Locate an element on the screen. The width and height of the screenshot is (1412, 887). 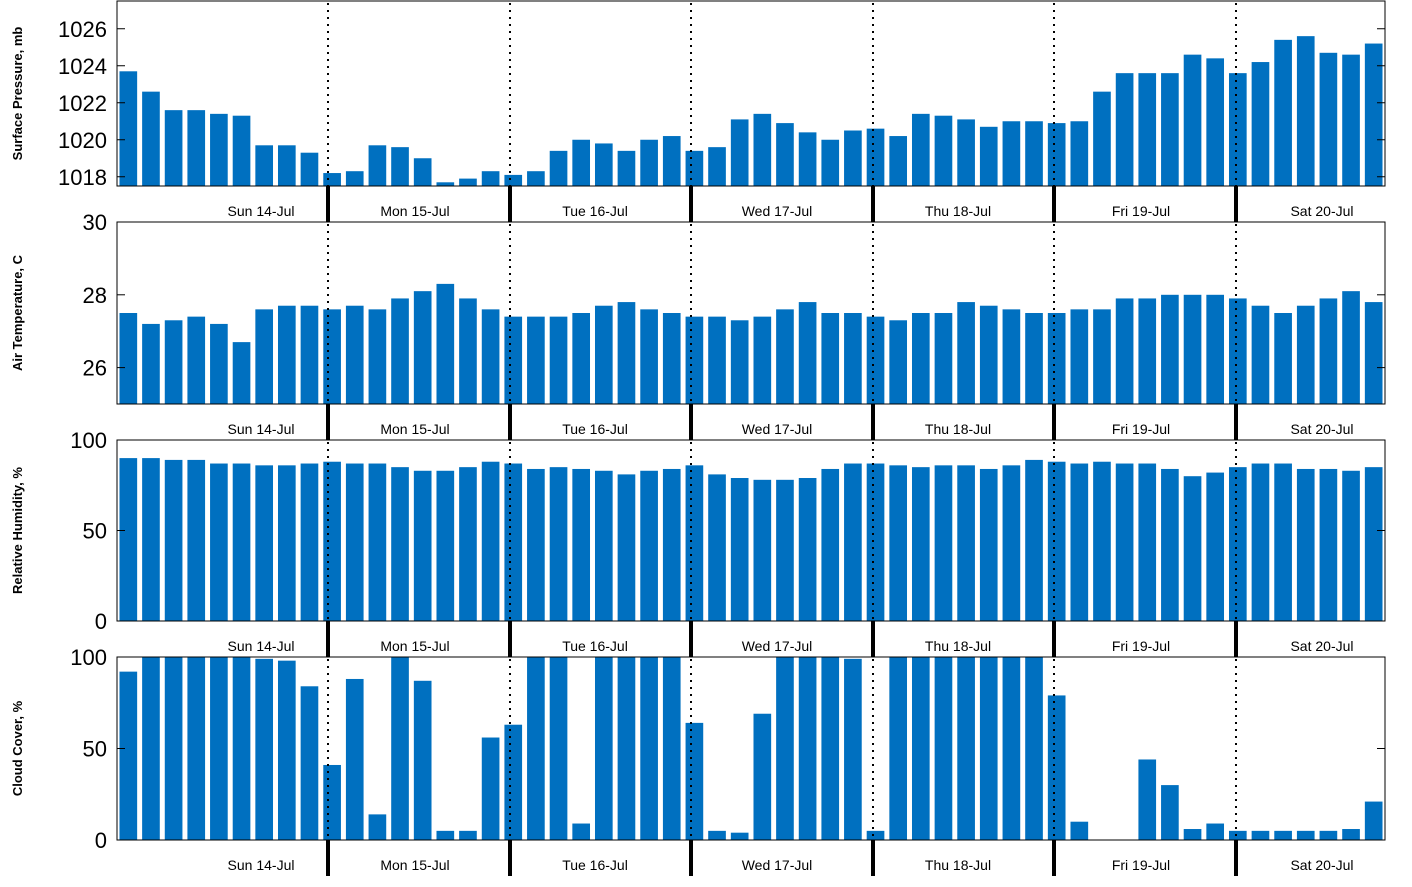
day-label: Wed 17-Jul is located at coordinates (777, 865).